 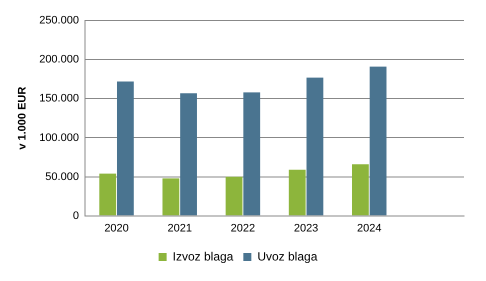 What do you see at coordinates (59, 20) in the screenshot?
I see `y-tick-label: 250.000` at bounding box center [59, 20].